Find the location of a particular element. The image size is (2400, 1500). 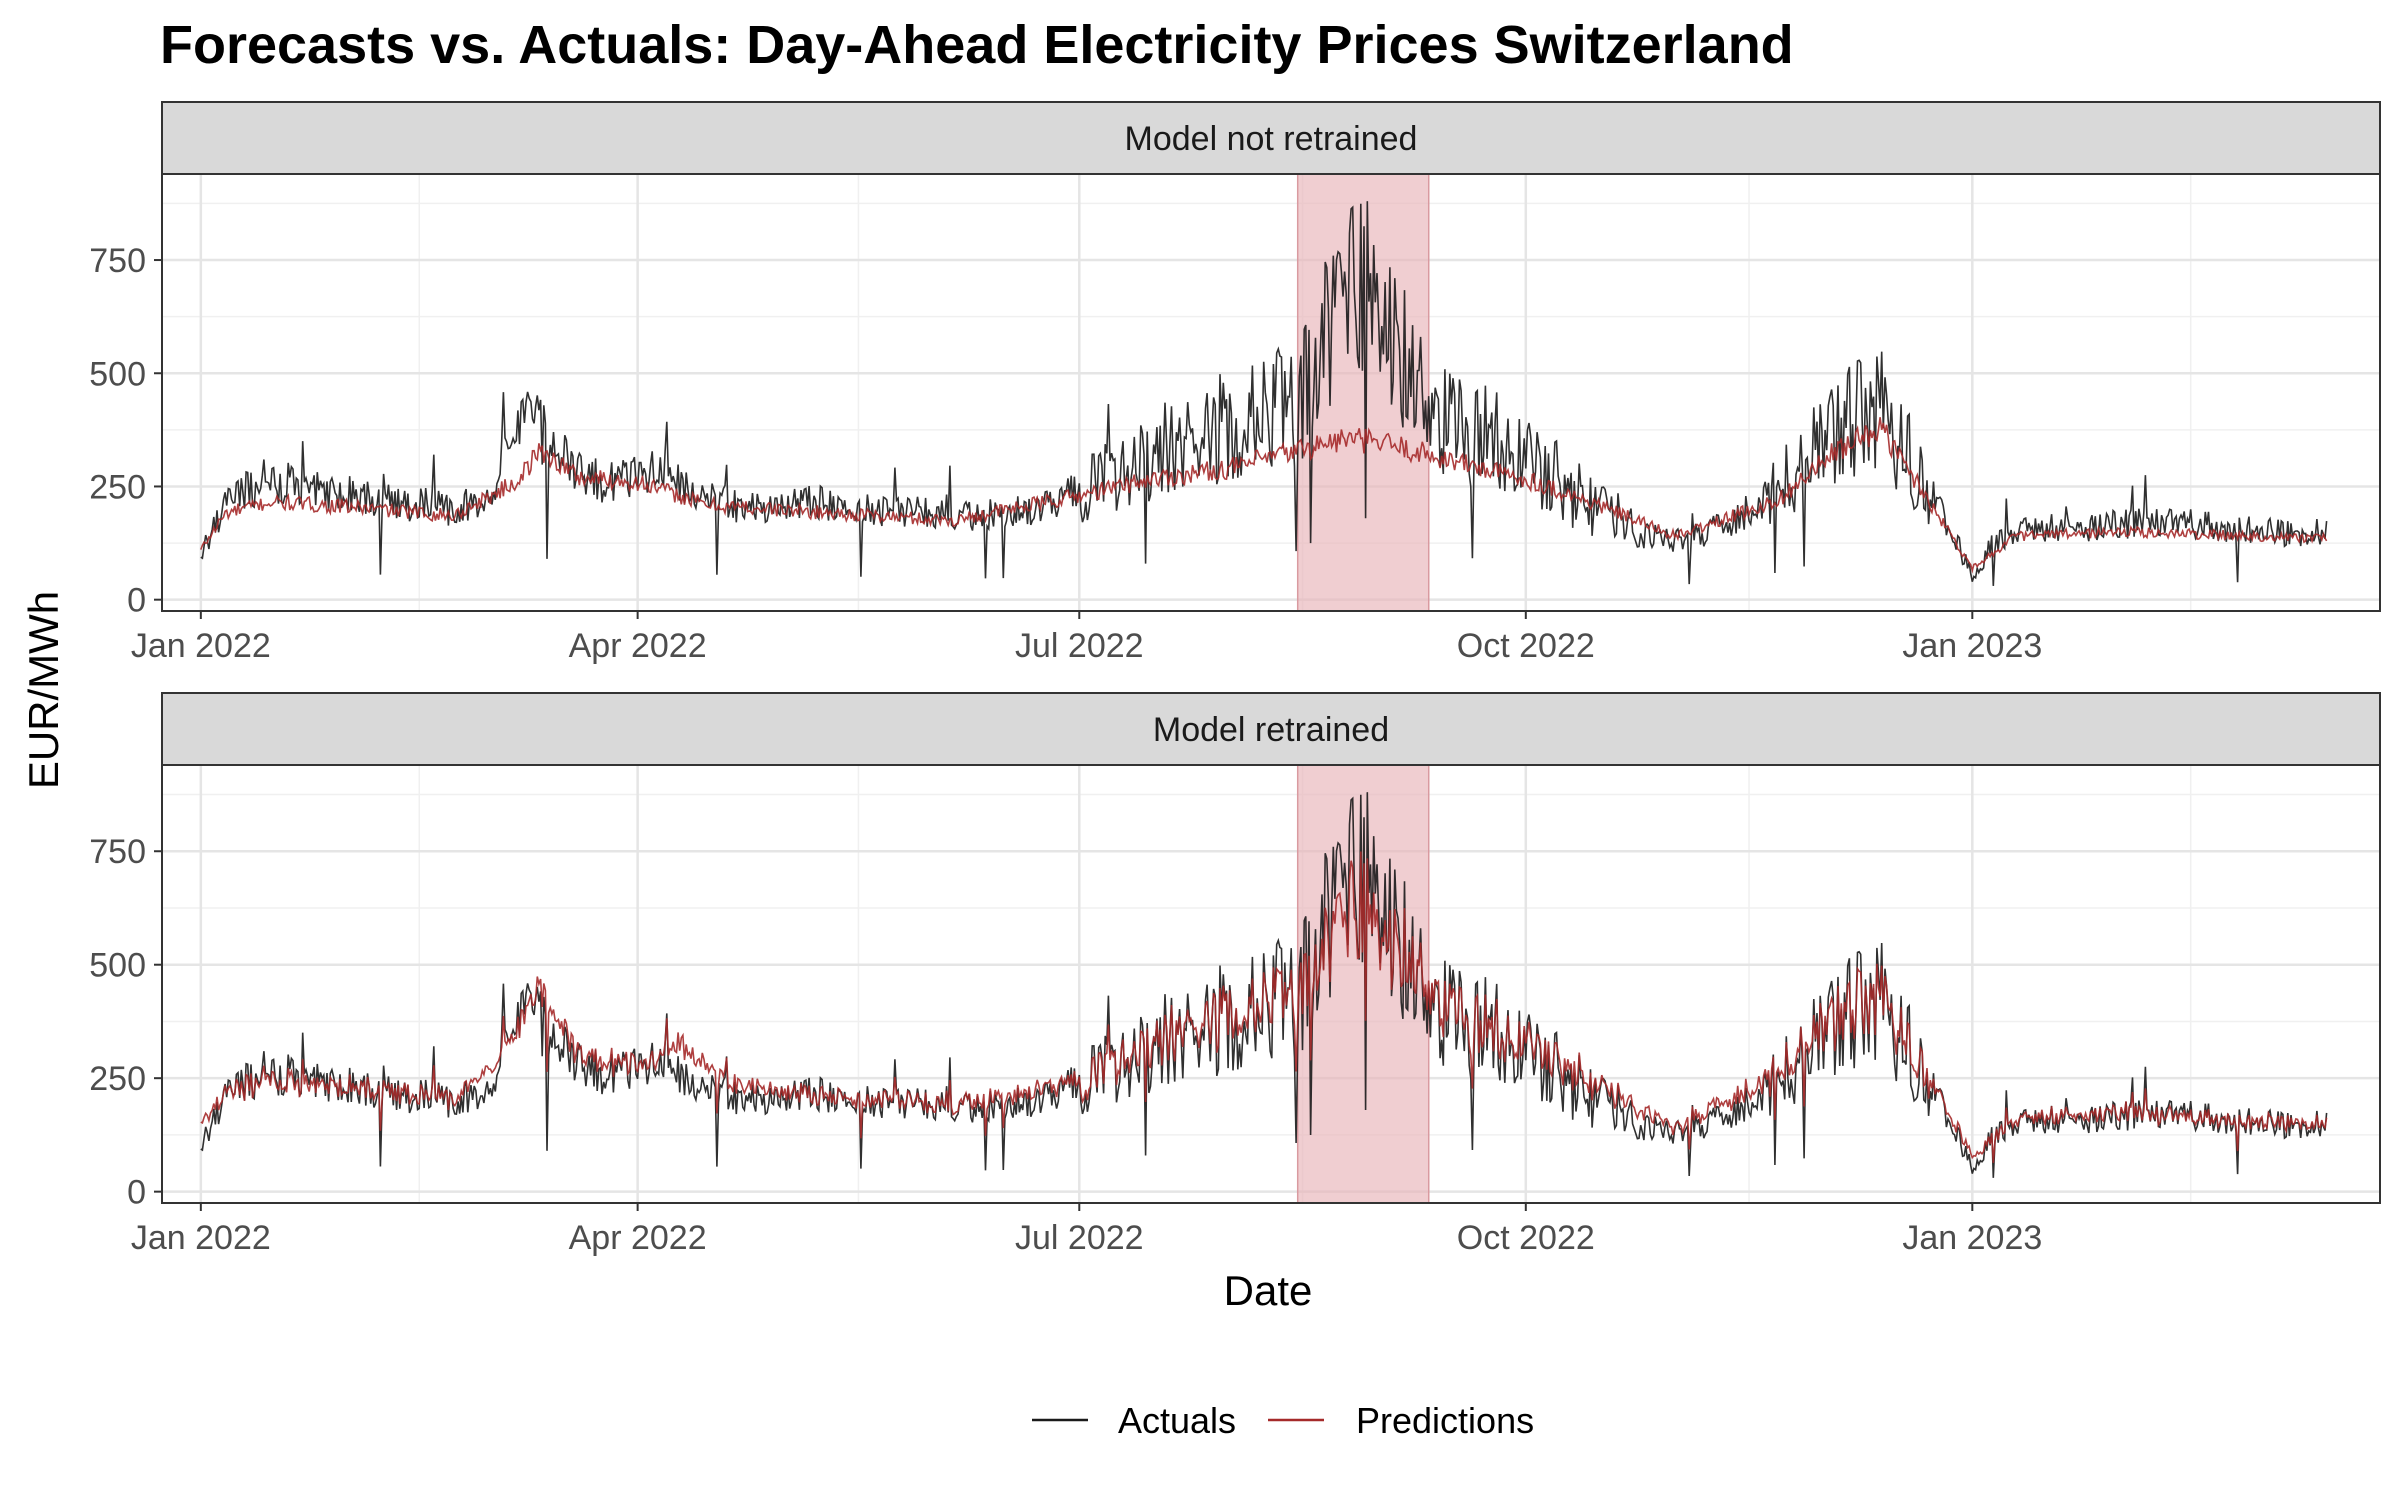

strip-label: Model not retrained is located at coordinates (1271, 139).